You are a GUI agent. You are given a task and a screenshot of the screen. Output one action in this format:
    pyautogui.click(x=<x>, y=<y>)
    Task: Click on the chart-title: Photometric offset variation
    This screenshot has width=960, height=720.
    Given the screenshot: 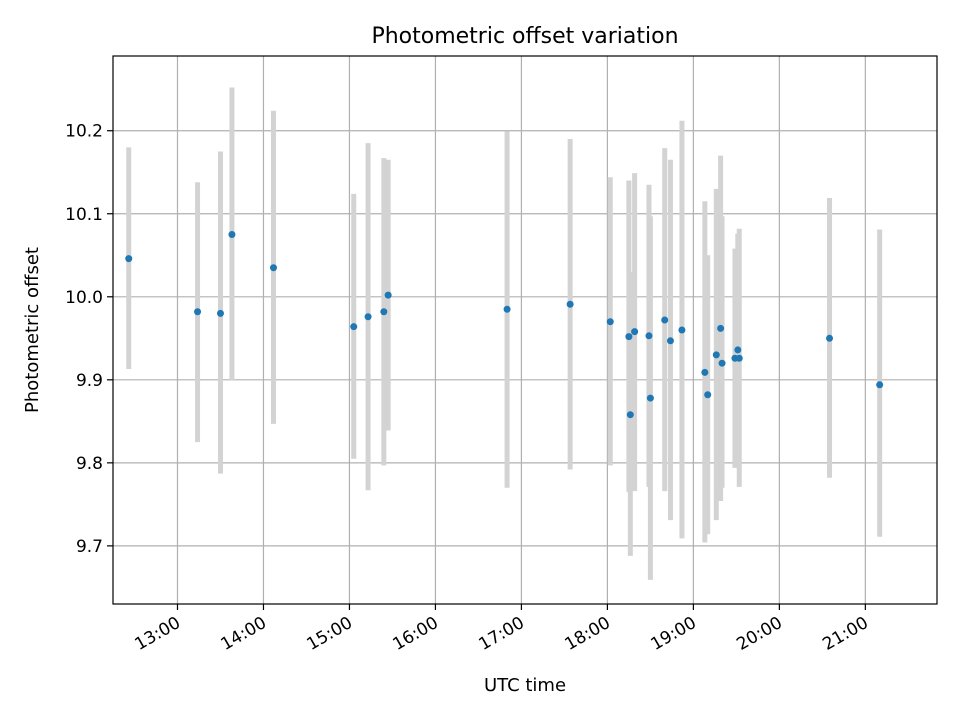 What is the action you would take?
    pyautogui.click(x=524, y=36)
    